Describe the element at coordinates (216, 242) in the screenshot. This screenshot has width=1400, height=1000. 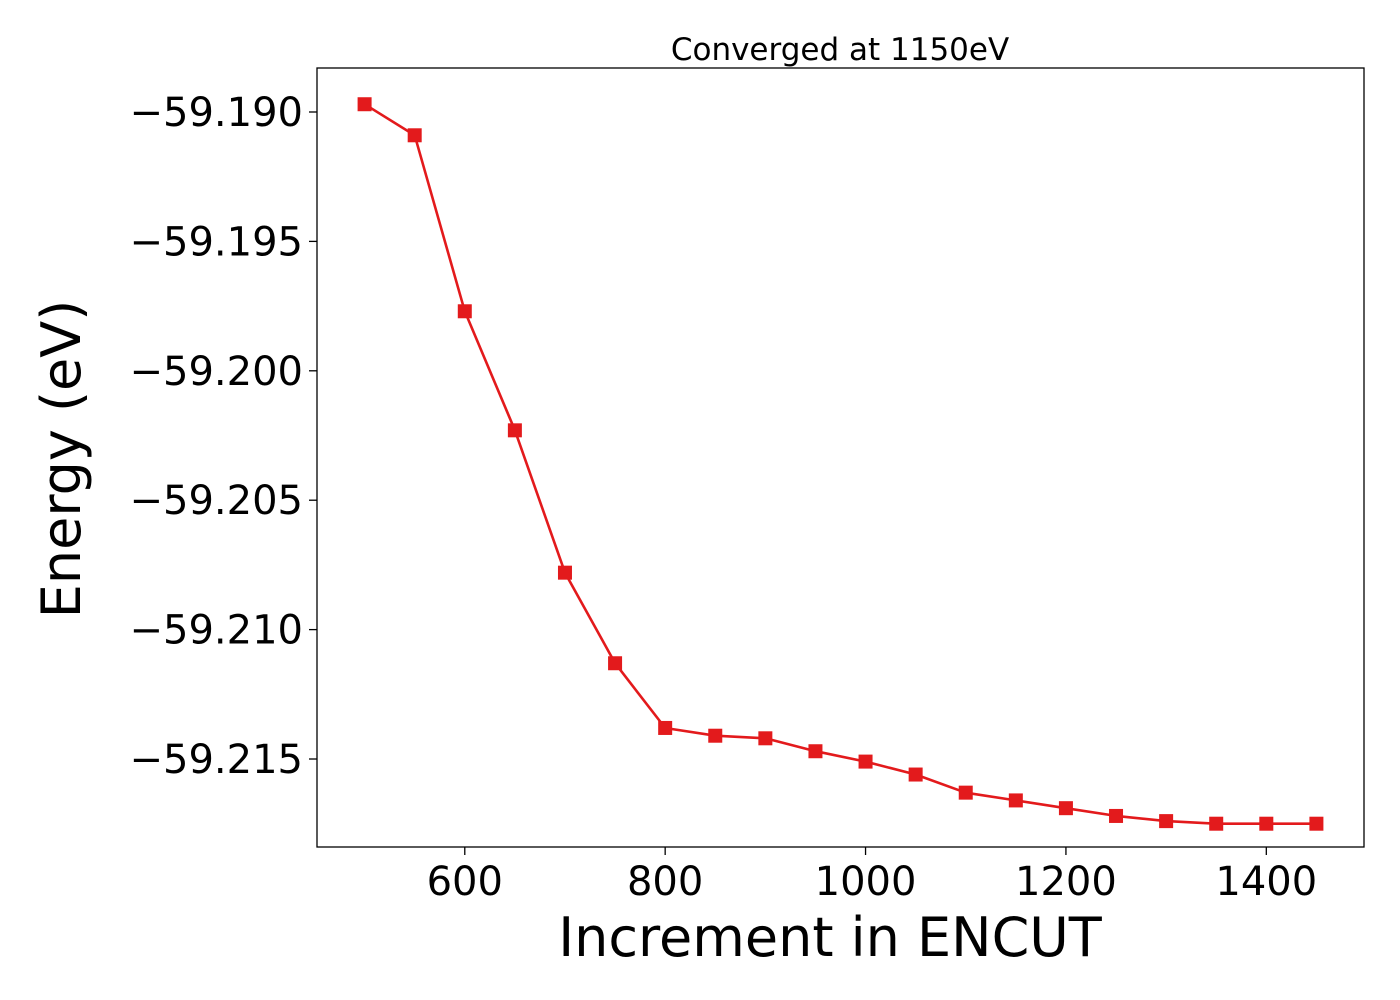
I see `y-tick-label: −59.195` at that location.